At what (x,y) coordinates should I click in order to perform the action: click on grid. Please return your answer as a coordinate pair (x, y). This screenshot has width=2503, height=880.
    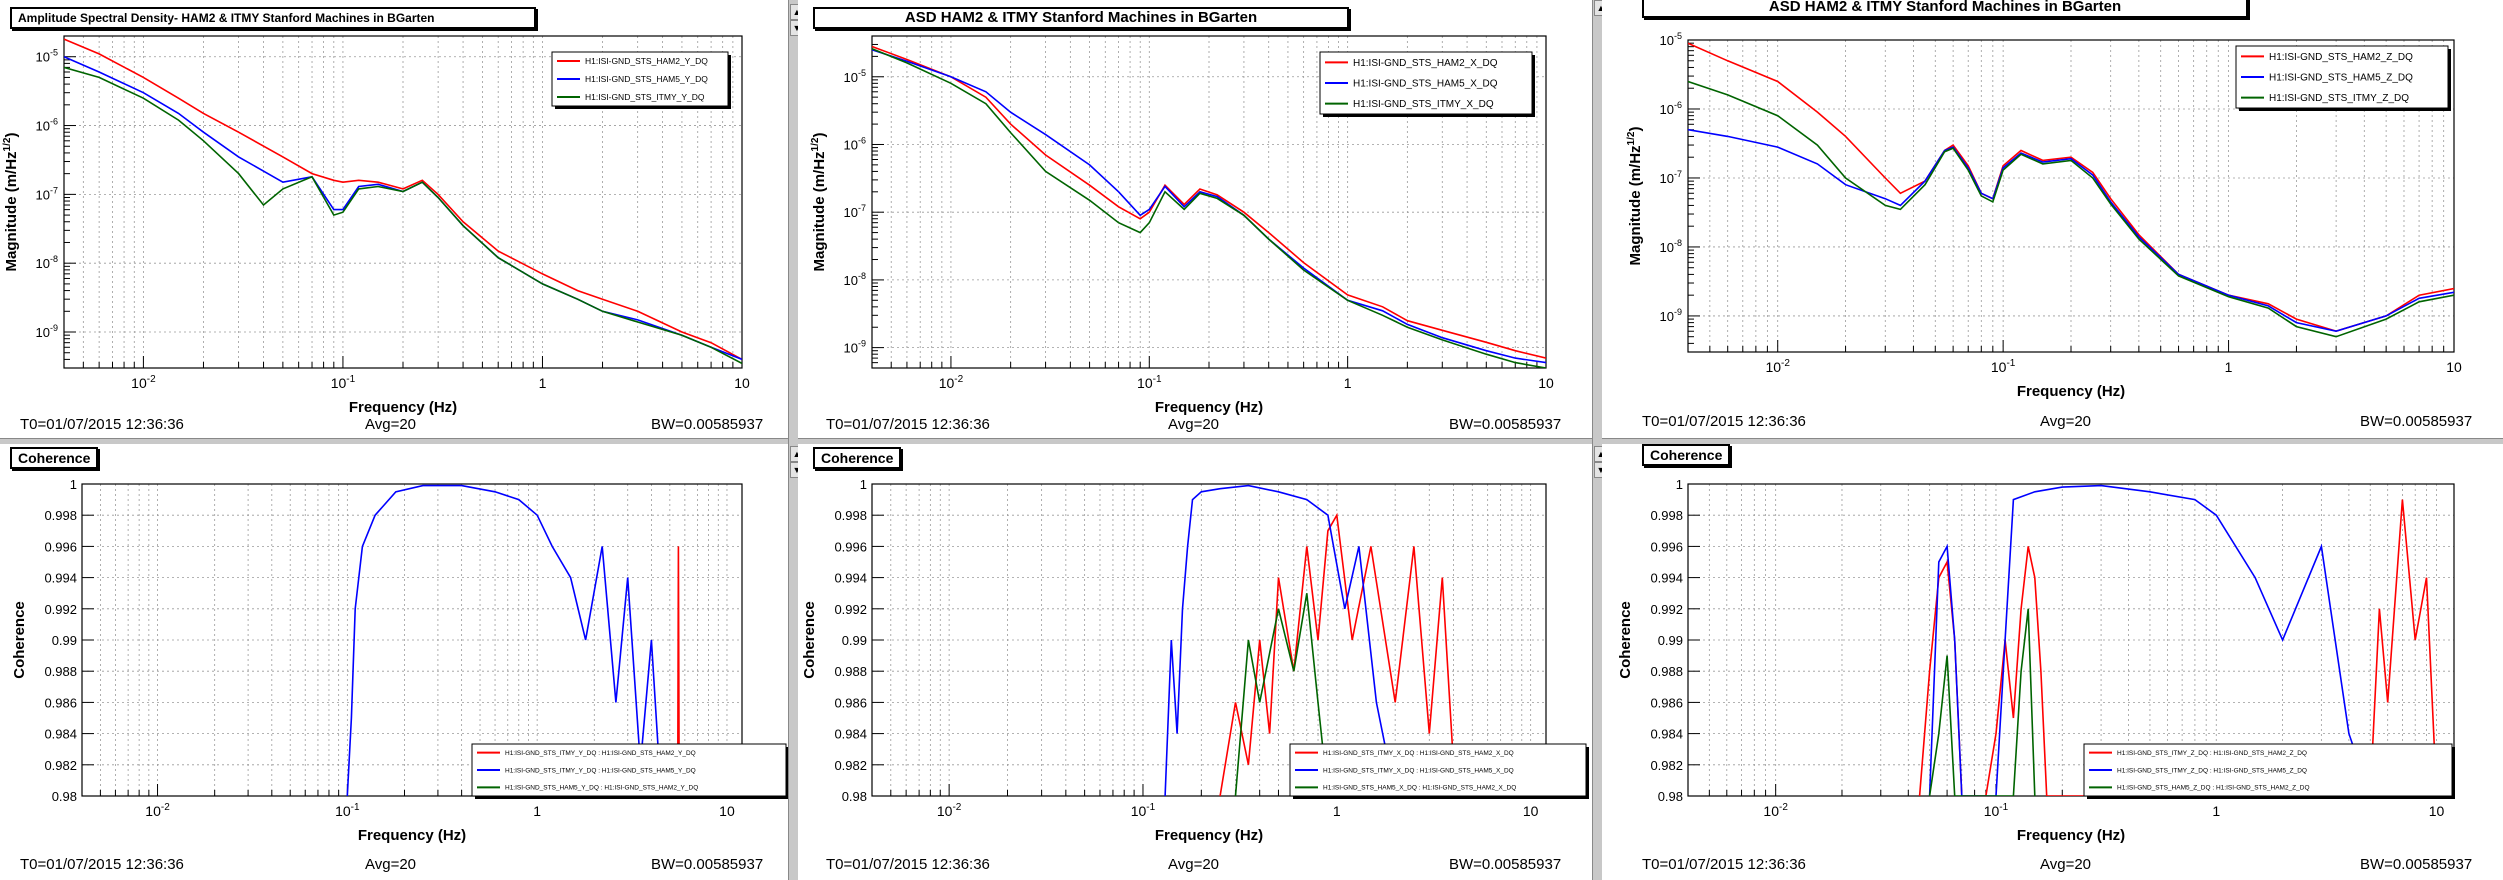
    Looking at the image, I should click on (2070, 640).